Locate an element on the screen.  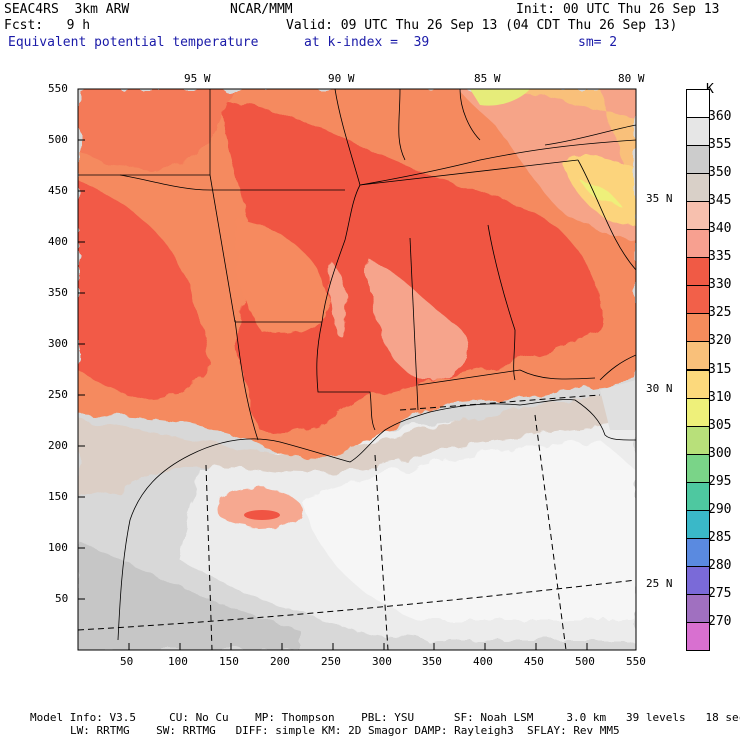
x-tick-label: 550 is located at coordinates (636, 661).